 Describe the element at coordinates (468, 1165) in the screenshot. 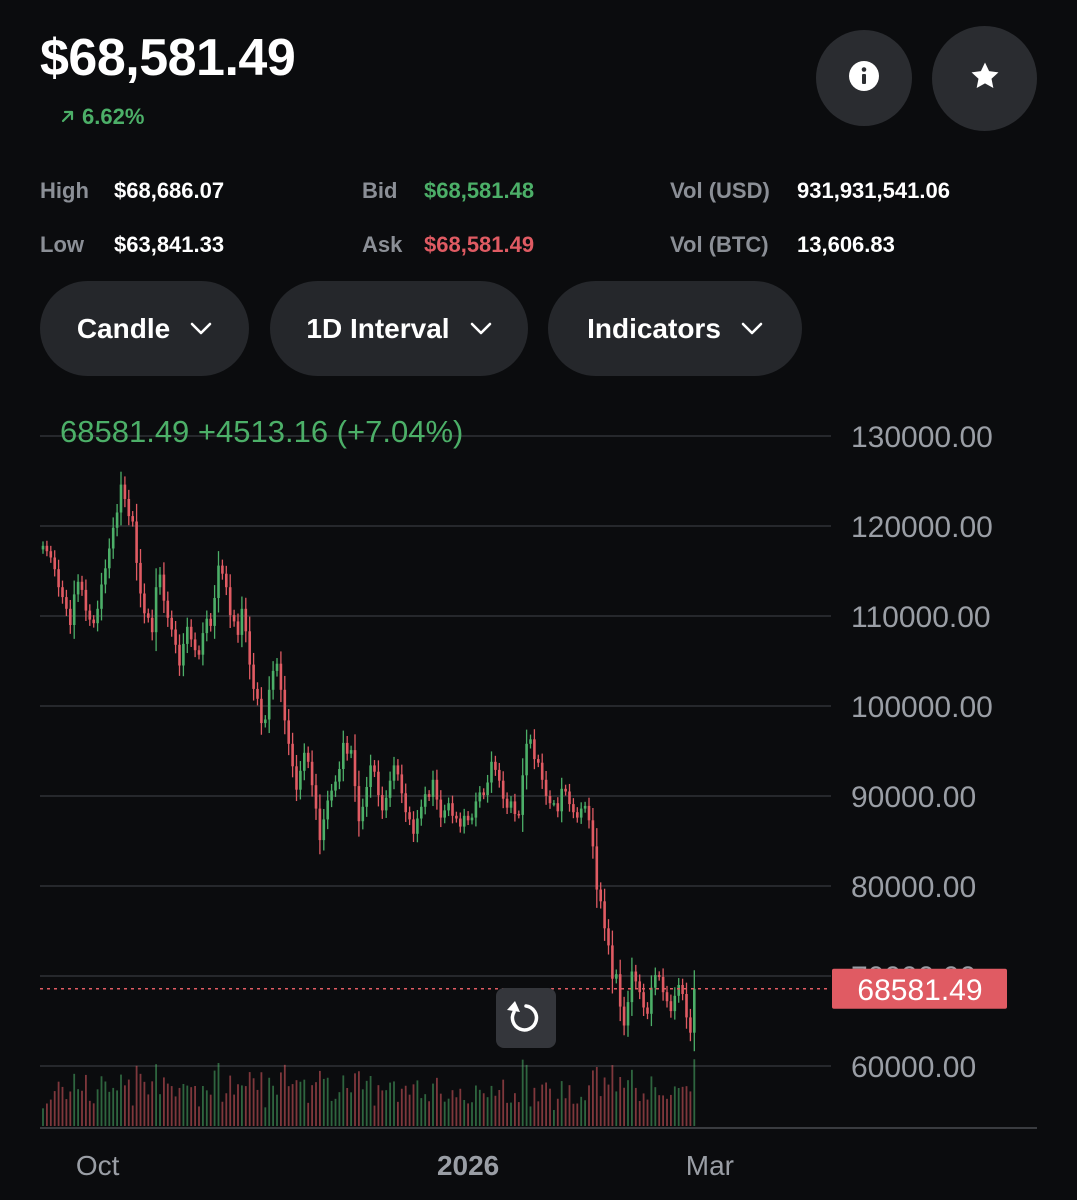

I see `x-tick-label: 2026` at that location.